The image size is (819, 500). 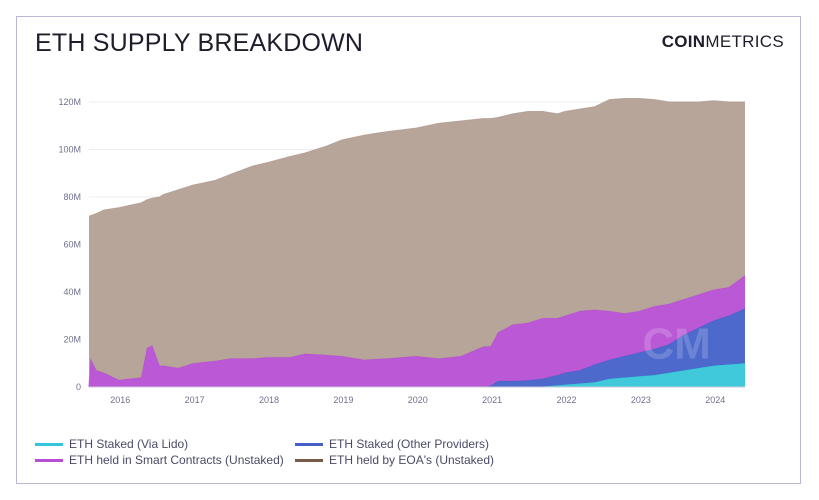 I want to click on x-tick-label: 2016, so click(x=120, y=400).